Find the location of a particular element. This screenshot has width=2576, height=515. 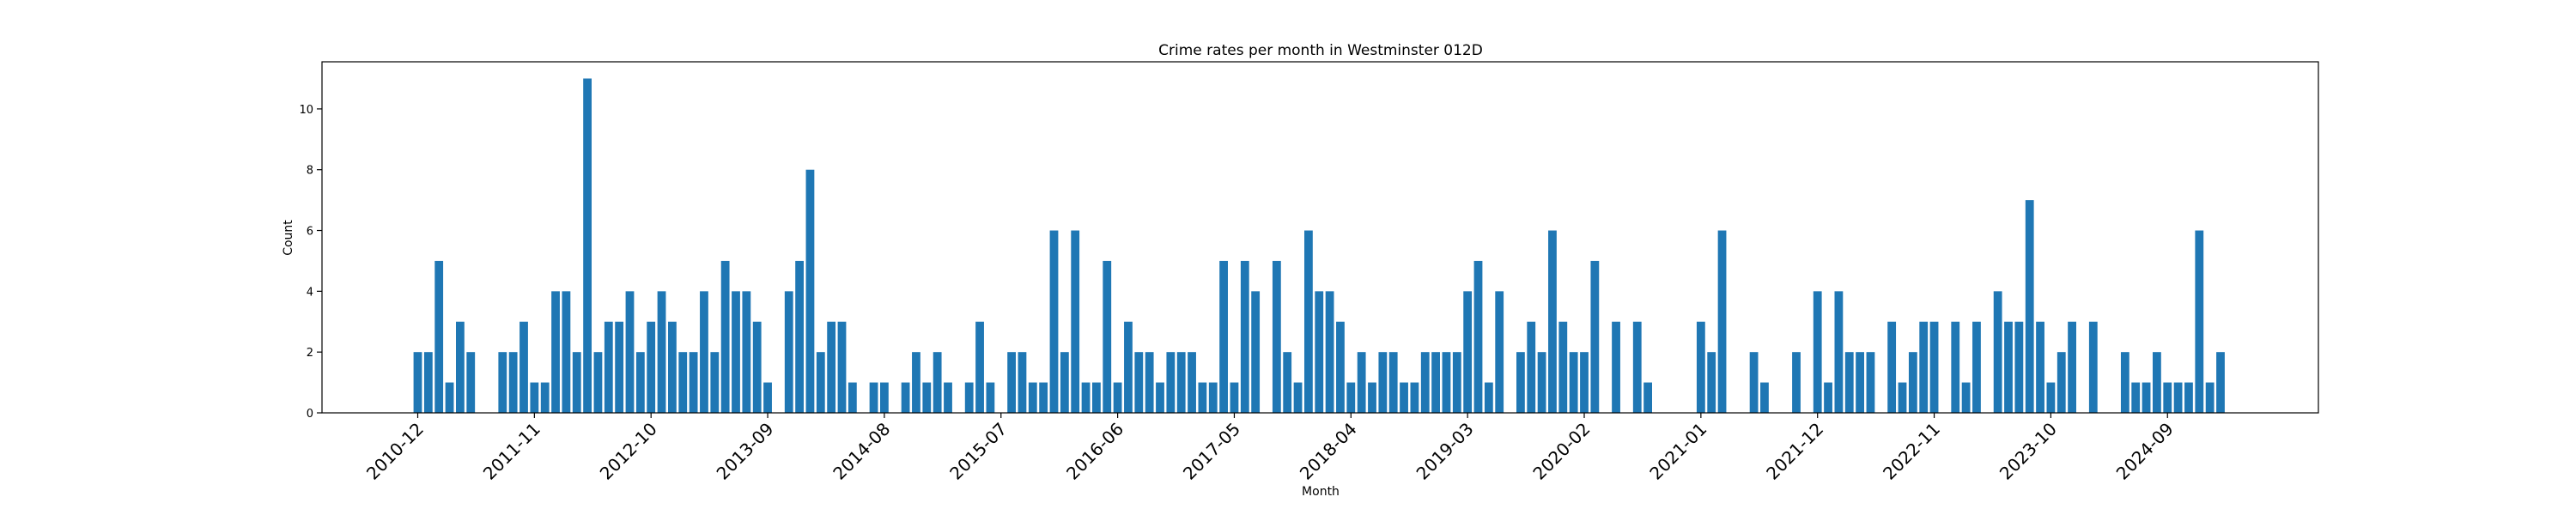

y-tick-label: 6 is located at coordinates (310, 232).